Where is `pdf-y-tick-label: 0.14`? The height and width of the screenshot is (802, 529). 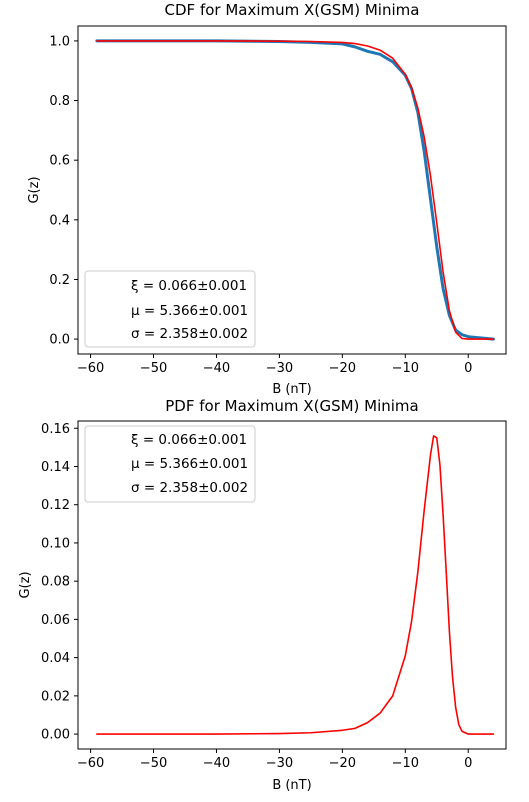
pdf-y-tick-label: 0.14 is located at coordinates (55, 467).